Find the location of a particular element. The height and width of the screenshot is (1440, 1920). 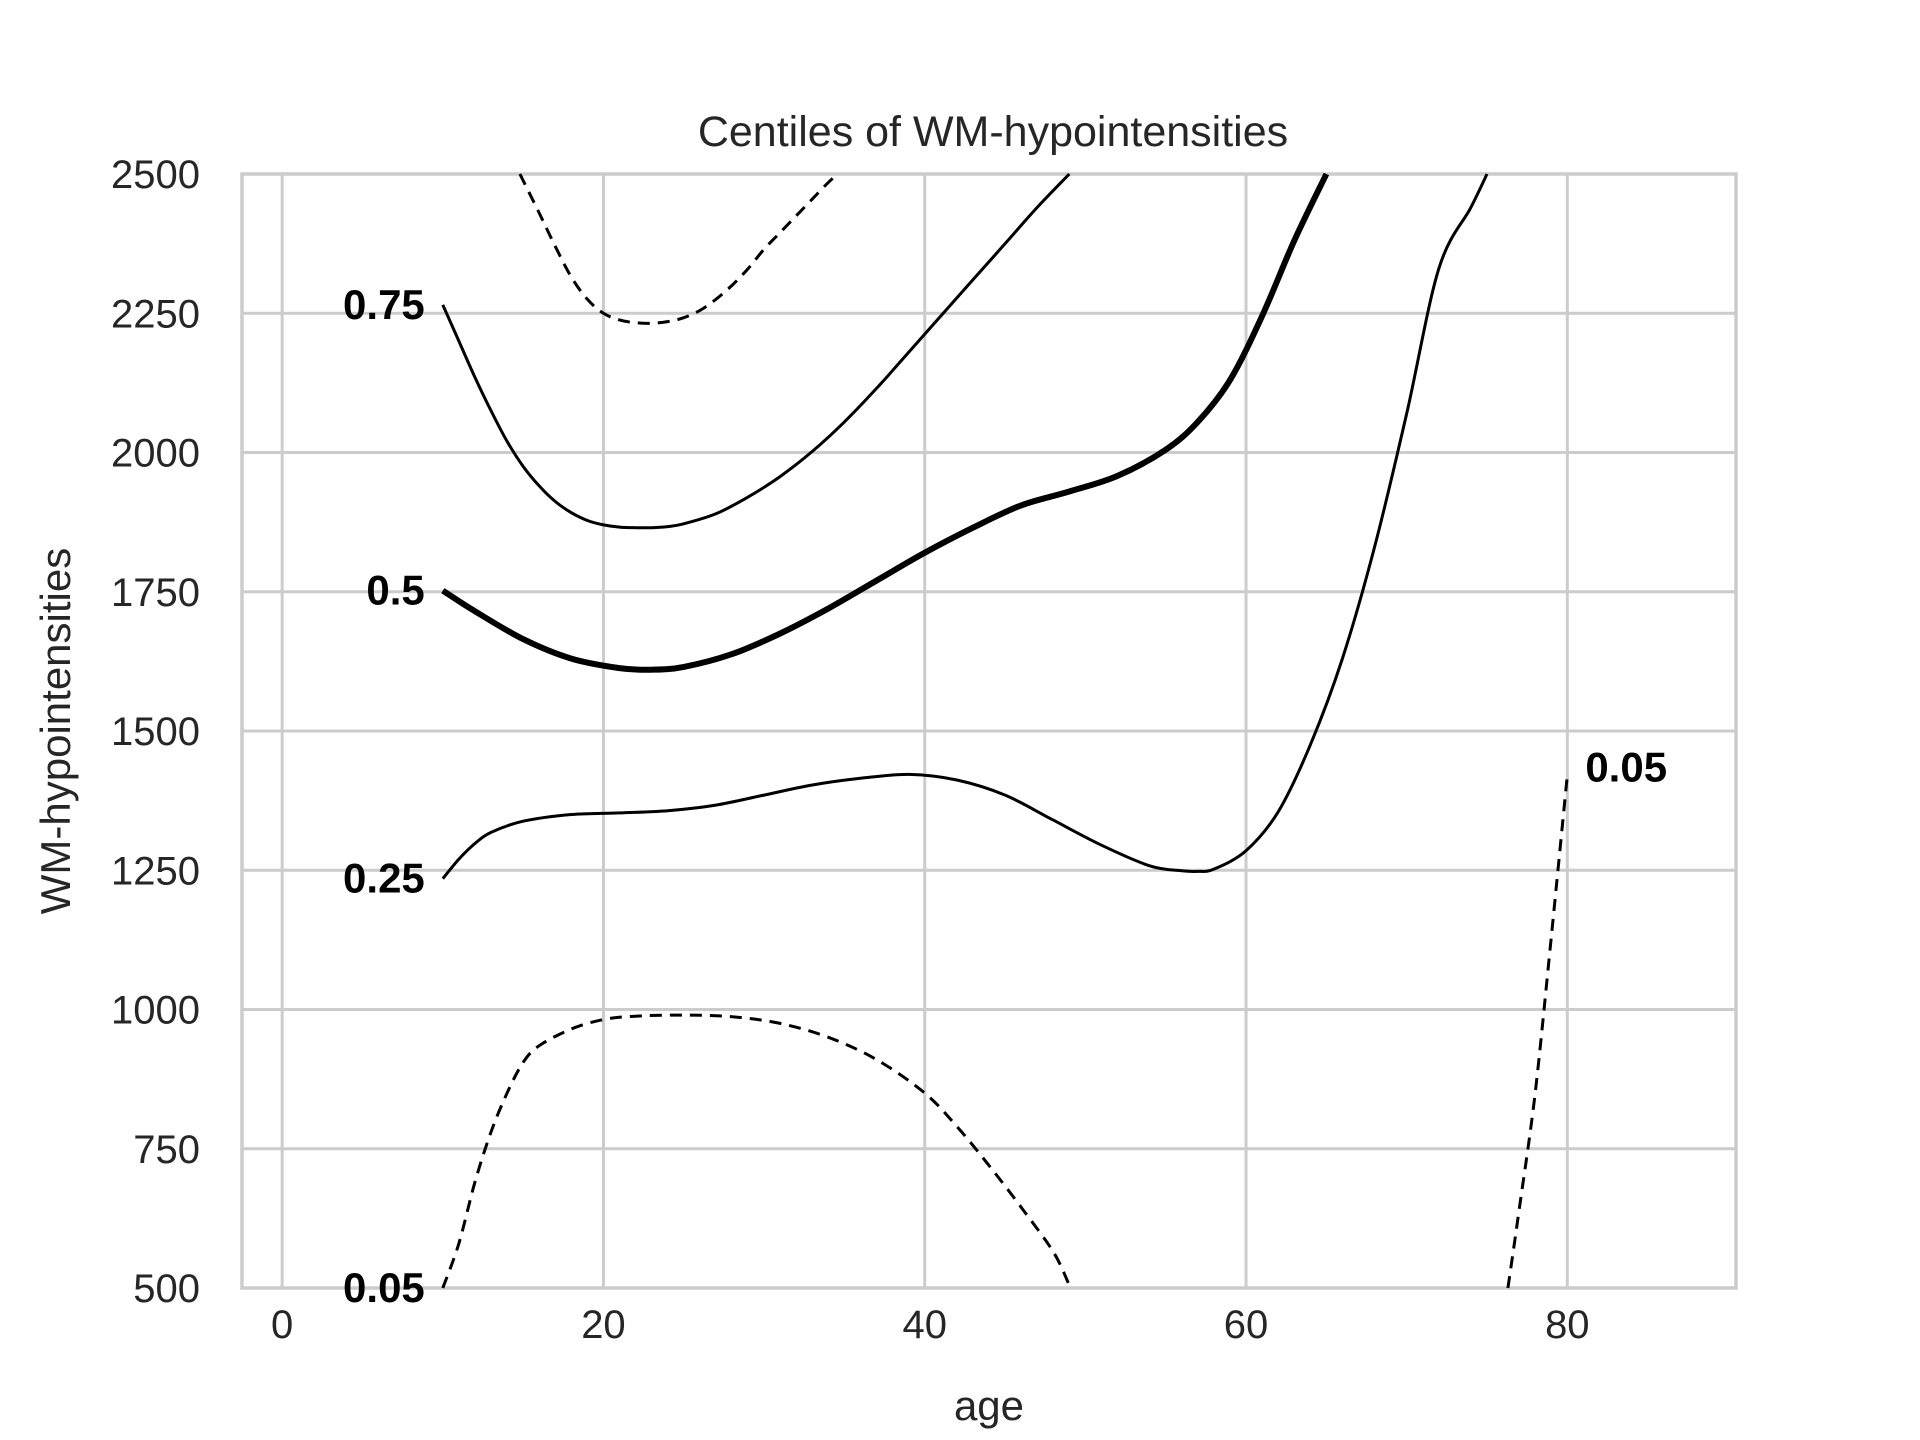

y-tick-label: 1500 is located at coordinates (155, 732).